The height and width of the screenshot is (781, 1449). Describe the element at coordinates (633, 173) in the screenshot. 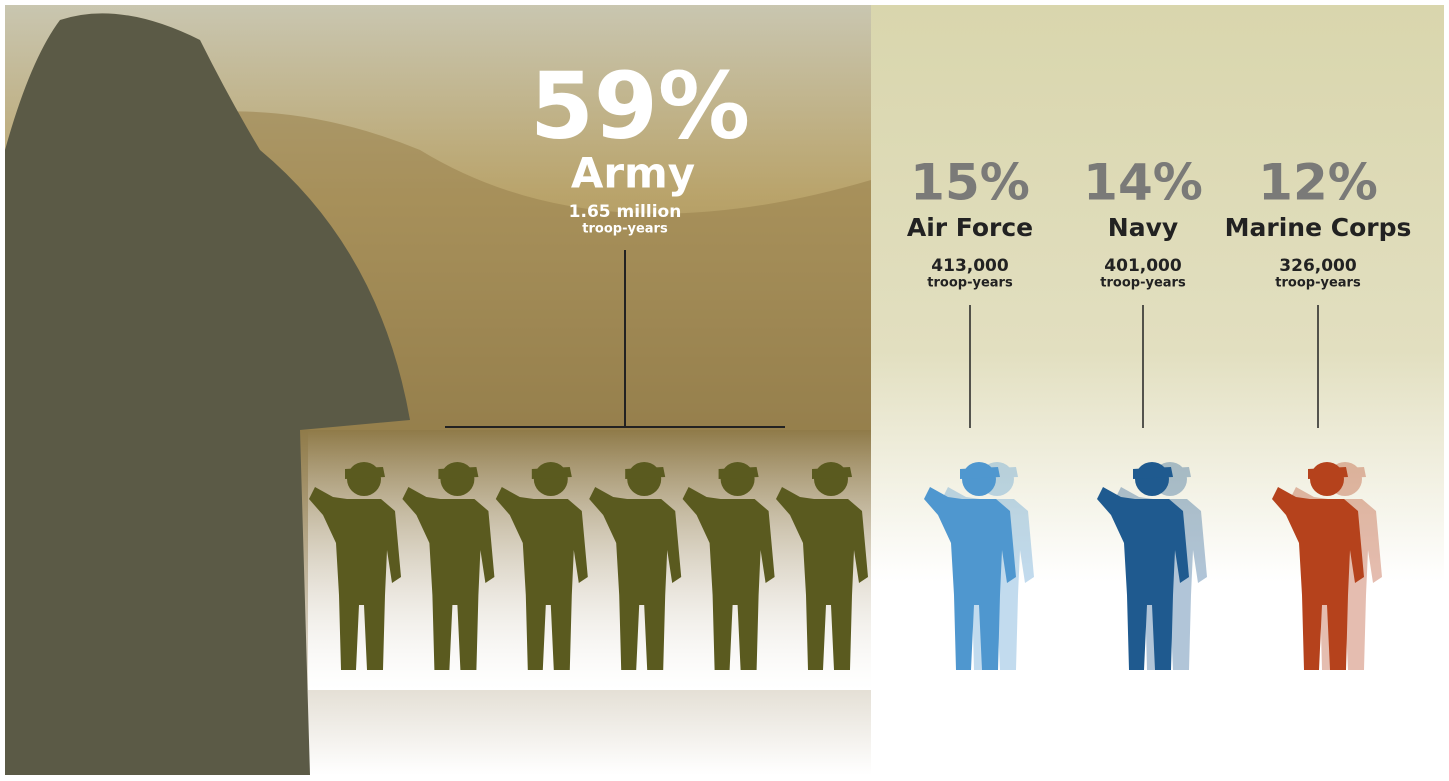

I see `category-label: Army` at that location.